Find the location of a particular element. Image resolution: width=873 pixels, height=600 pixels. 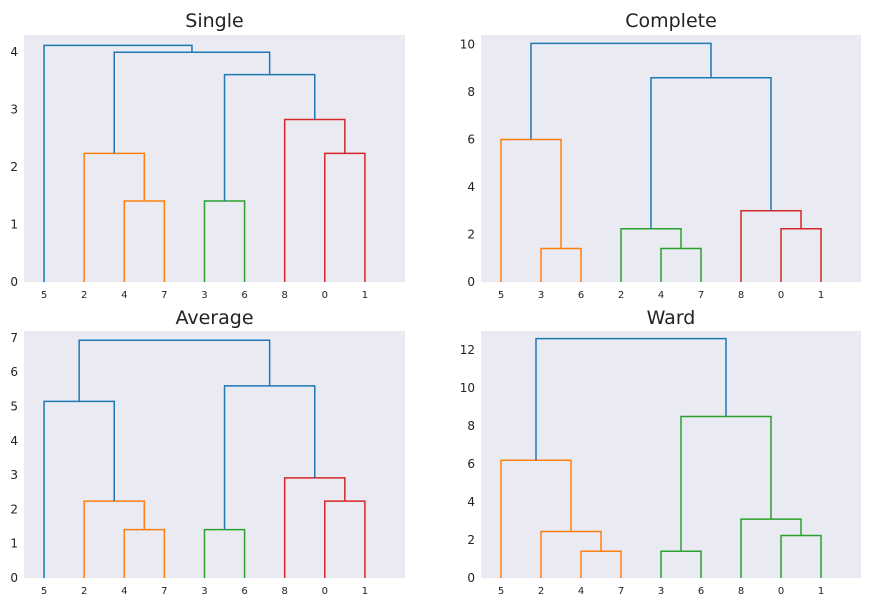

links-single is located at coordinates (204, 163).